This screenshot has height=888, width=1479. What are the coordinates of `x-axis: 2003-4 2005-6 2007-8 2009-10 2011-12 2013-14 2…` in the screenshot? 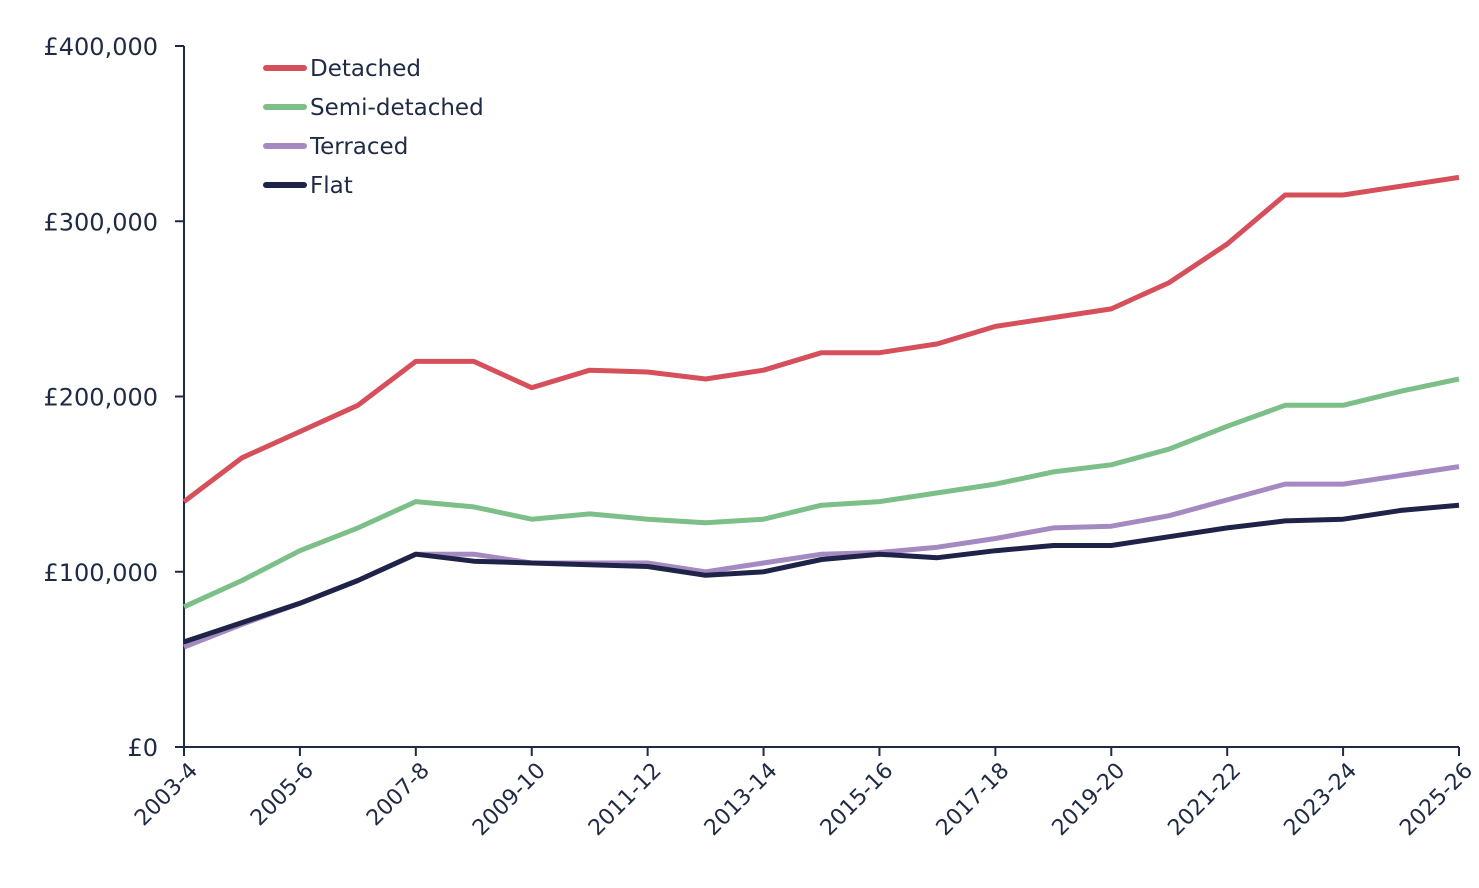 It's located at (804, 793).